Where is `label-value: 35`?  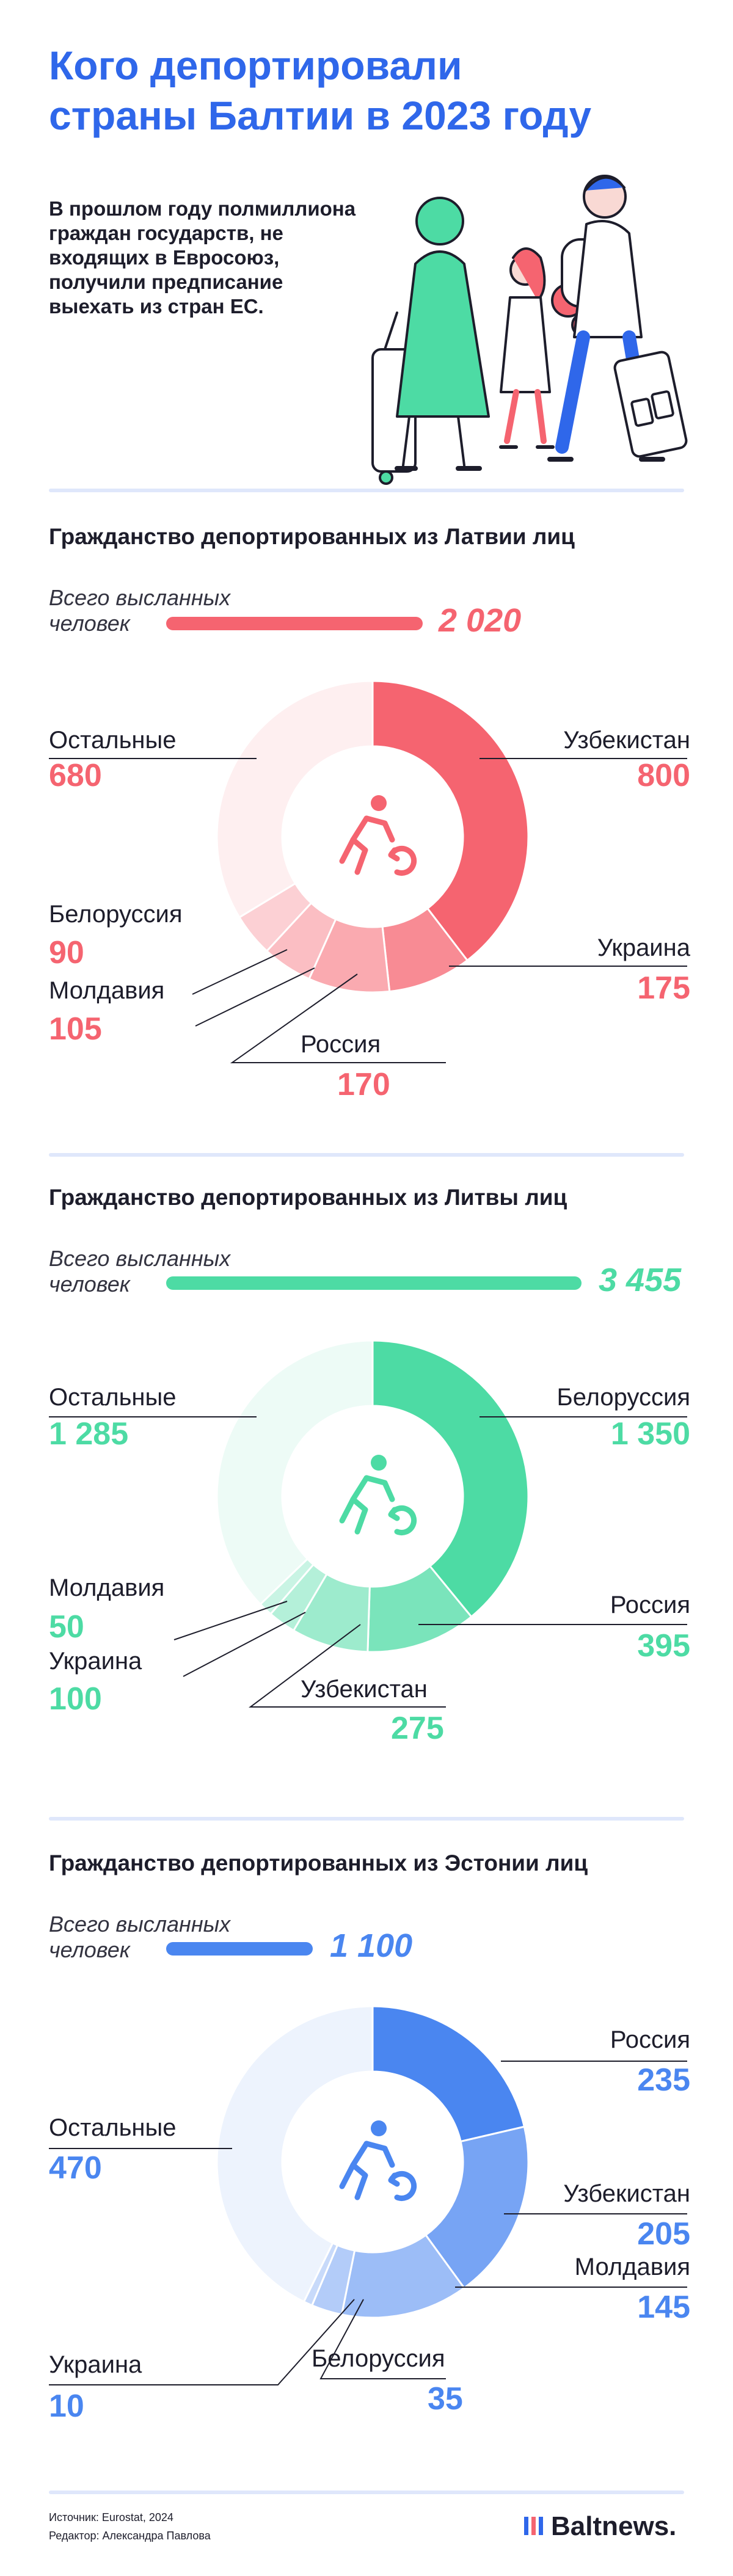
label-value: 35 is located at coordinates (446, 2399).